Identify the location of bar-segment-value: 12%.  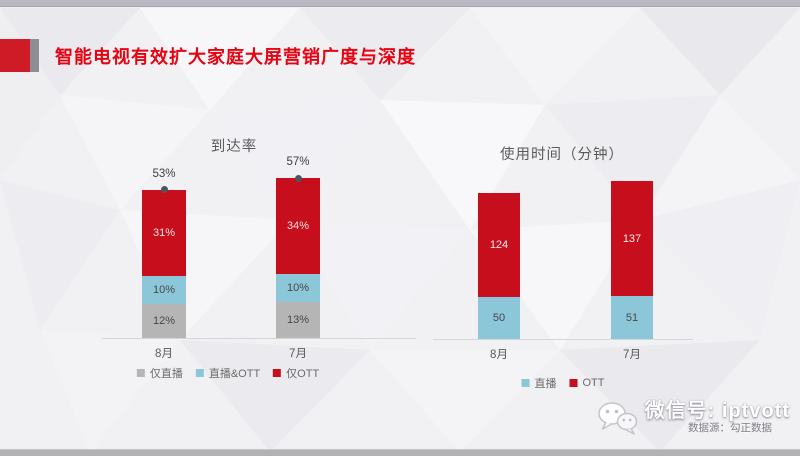
(164, 321).